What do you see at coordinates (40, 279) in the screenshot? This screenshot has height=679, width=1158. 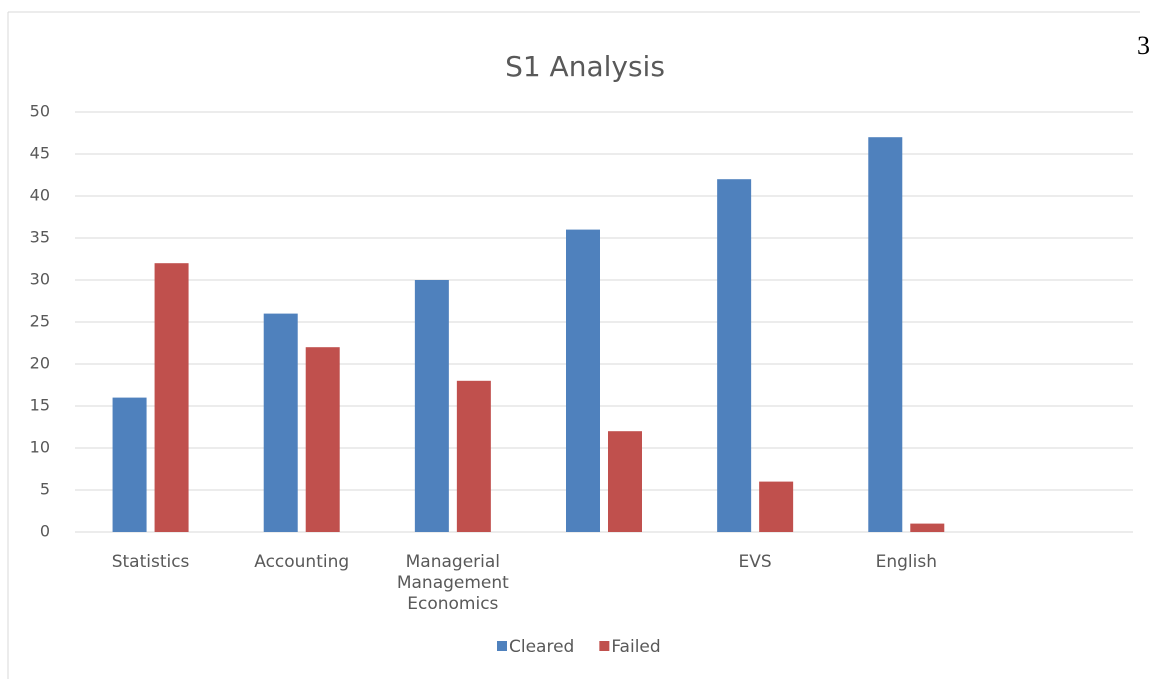 I see `y-tick-label: 30` at bounding box center [40, 279].